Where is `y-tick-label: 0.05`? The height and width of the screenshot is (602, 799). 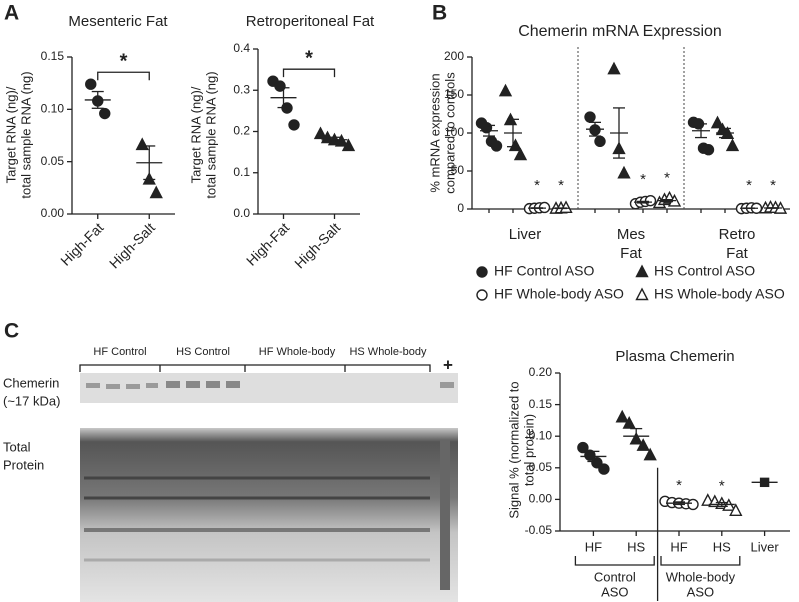 y-tick-label: 0.05 is located at coordinates (541, 467).